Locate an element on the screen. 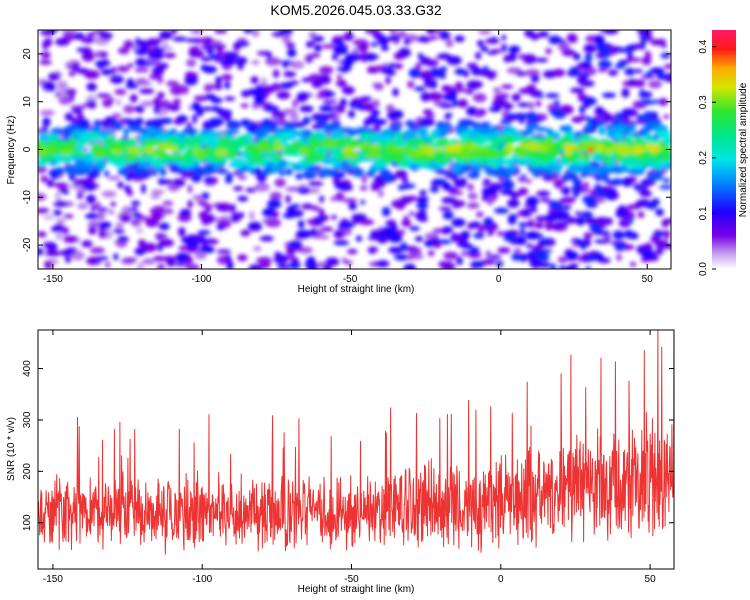  snr-x-tick-label: 50 is located at coordinates (651, 579).